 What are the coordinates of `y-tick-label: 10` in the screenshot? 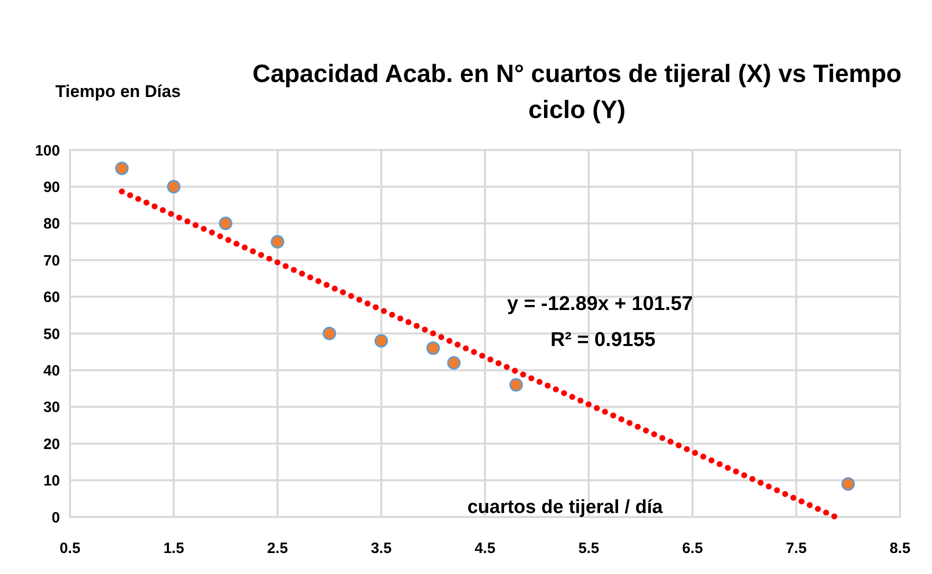 It's located at (51, 481).